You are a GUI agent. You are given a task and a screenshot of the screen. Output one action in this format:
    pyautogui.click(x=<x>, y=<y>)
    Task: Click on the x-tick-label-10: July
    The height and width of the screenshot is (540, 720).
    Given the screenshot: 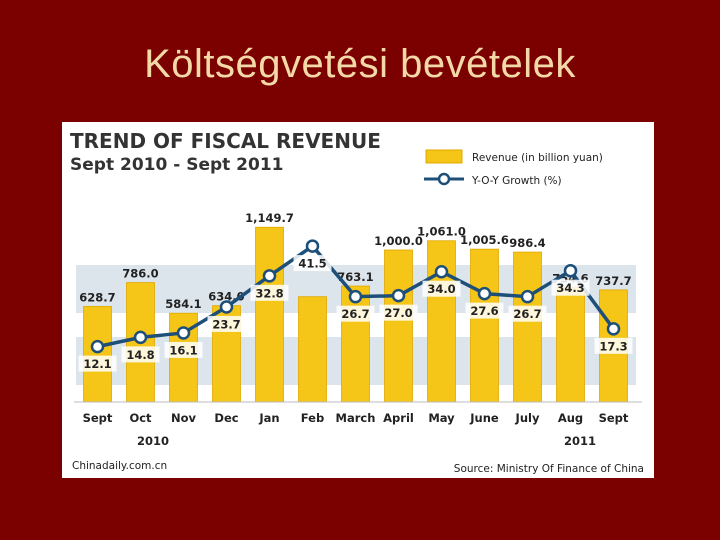 What is the action you would take?
    pyautogui.click(x=527, y=418)
    